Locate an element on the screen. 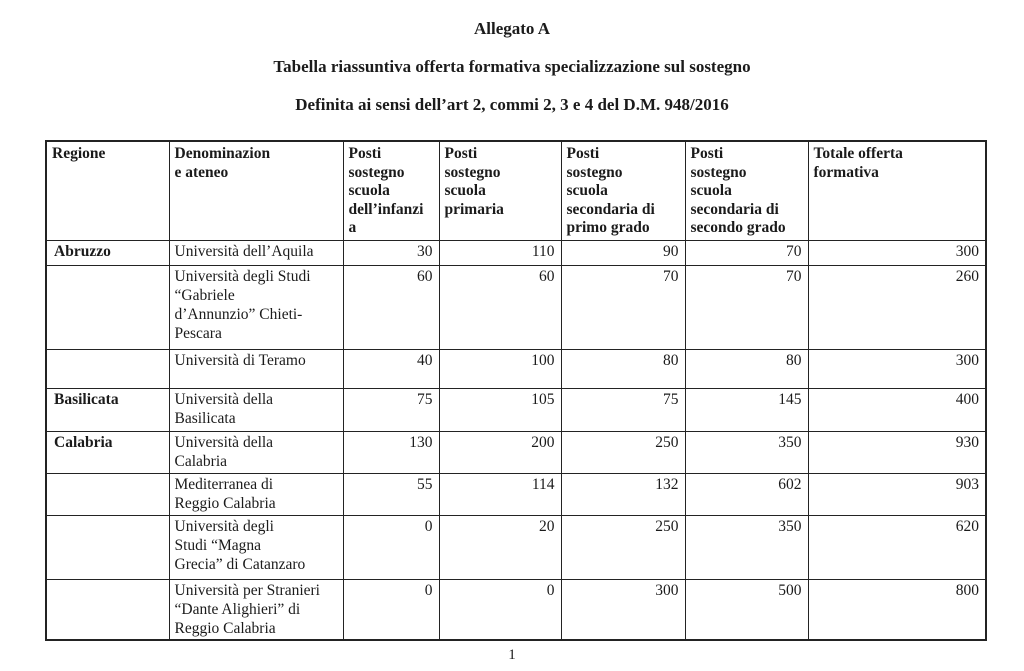  page-number: 1 is located at coordinates (512, 655).